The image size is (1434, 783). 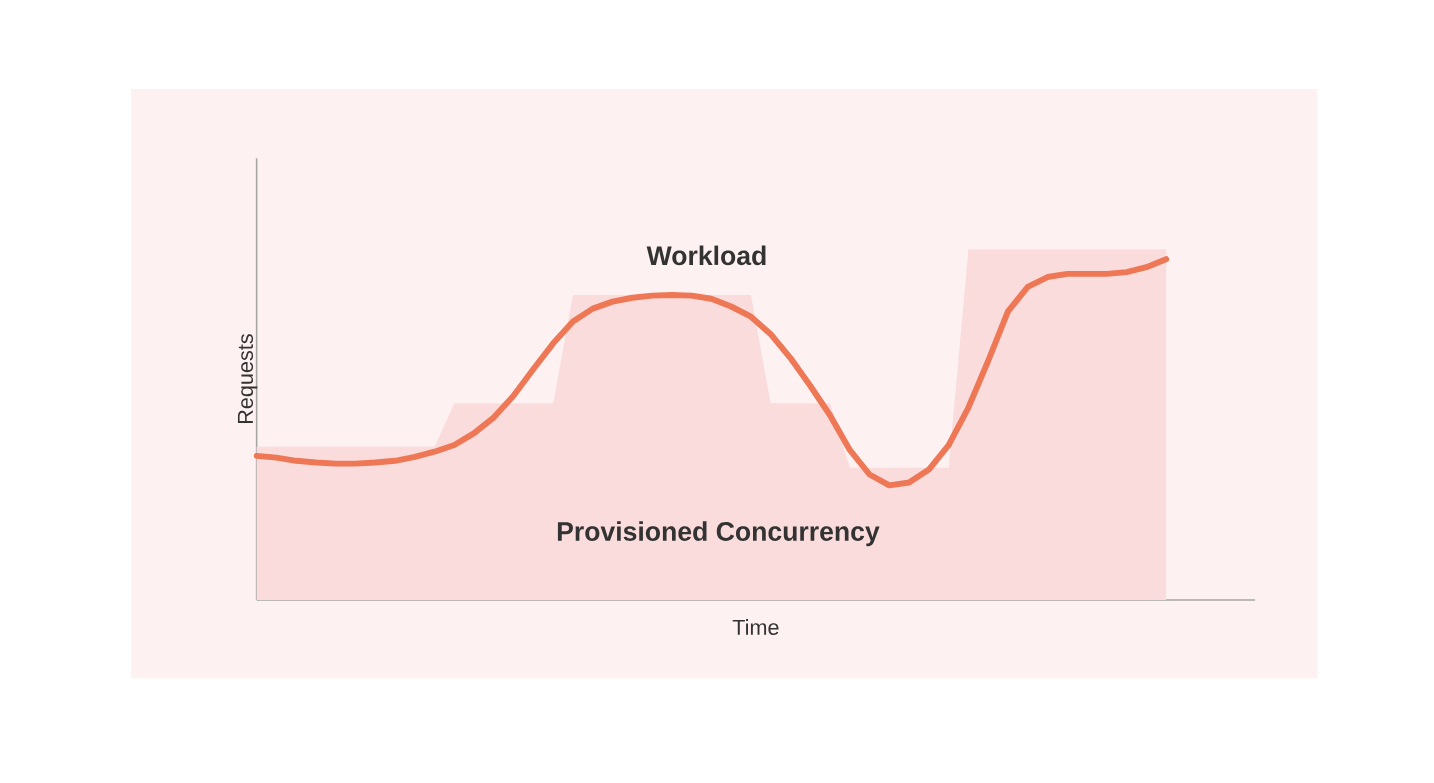 What do you see at coordinates (706, 255) in the screenshot?
I see `series-label: Workload` at bounding box center [706, 255].